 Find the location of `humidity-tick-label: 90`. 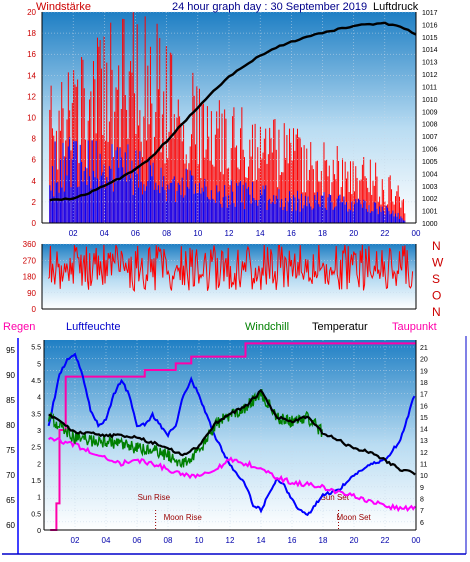

humidity-tick-label: 90 is located at coordinates (10, 375).